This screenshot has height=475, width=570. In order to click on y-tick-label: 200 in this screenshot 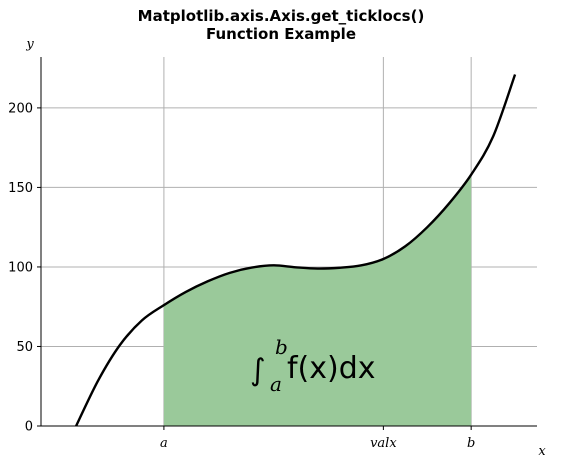, I will do `click(20, 108)`.